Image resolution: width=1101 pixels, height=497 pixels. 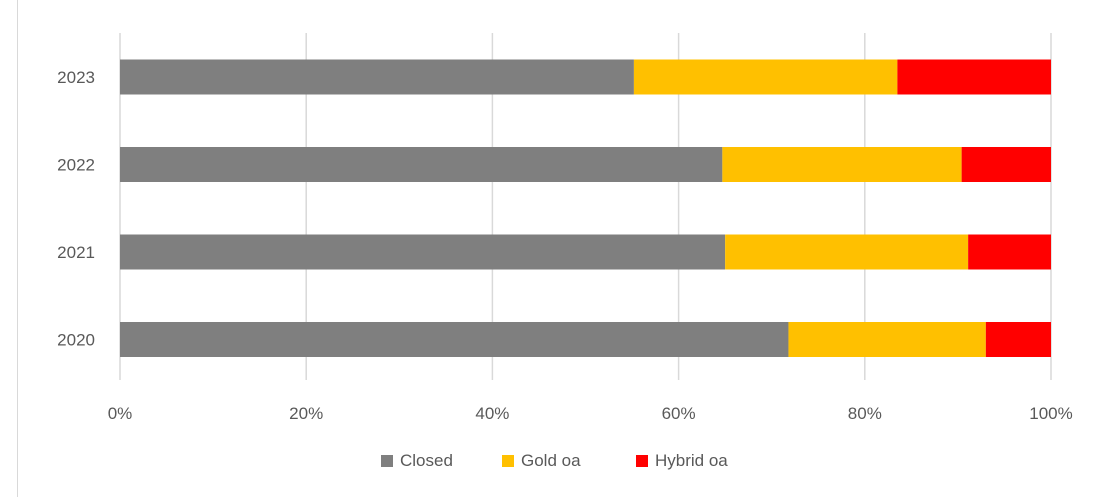 I want to click on bar-2021-closed, so click(x=423, y=252).